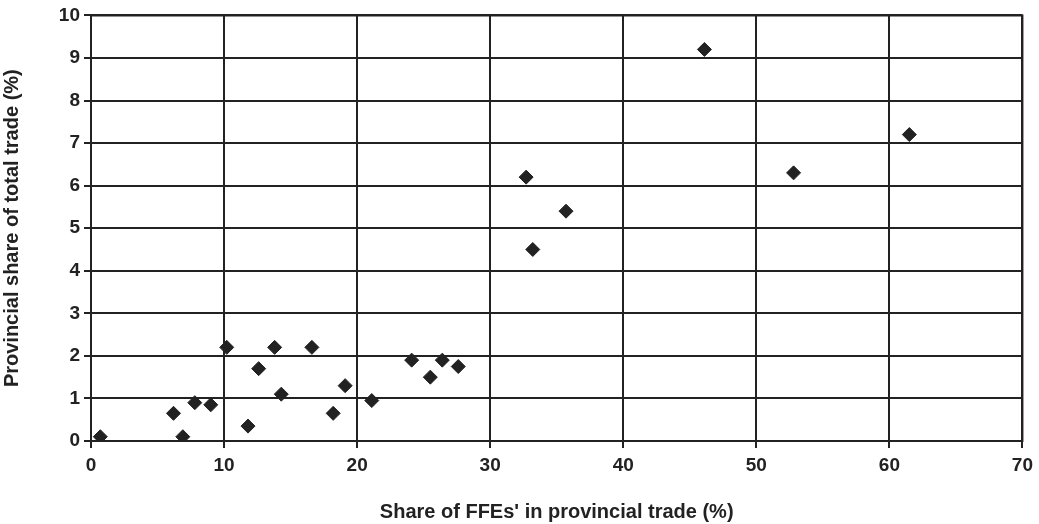 This screenshot has width=1039, height=524. I want to click on x-tick-label: 40, so click(623, 464).